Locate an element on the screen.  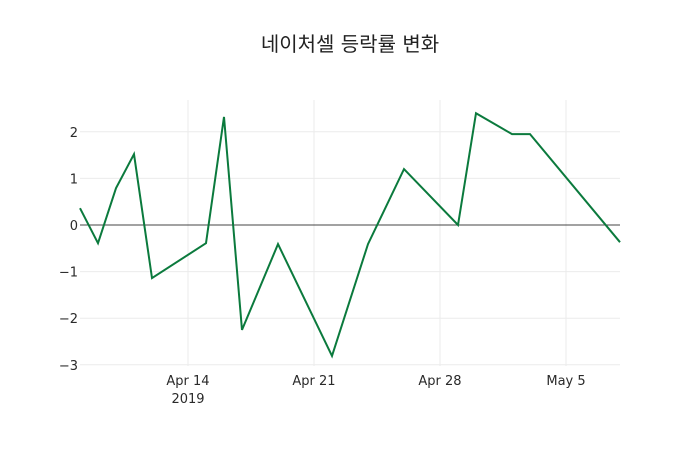
x-tick-label: Apr 21 is located at coordinates (313, 381).